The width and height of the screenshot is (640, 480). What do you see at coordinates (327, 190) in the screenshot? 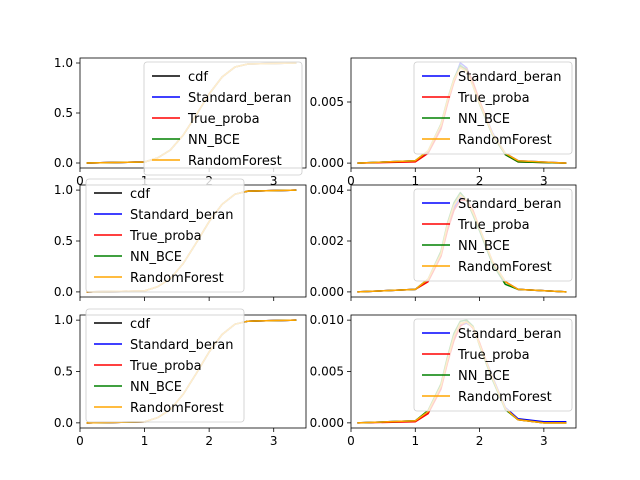
I see `y-tick-label: 0.004` at bounding box center [327, 190].